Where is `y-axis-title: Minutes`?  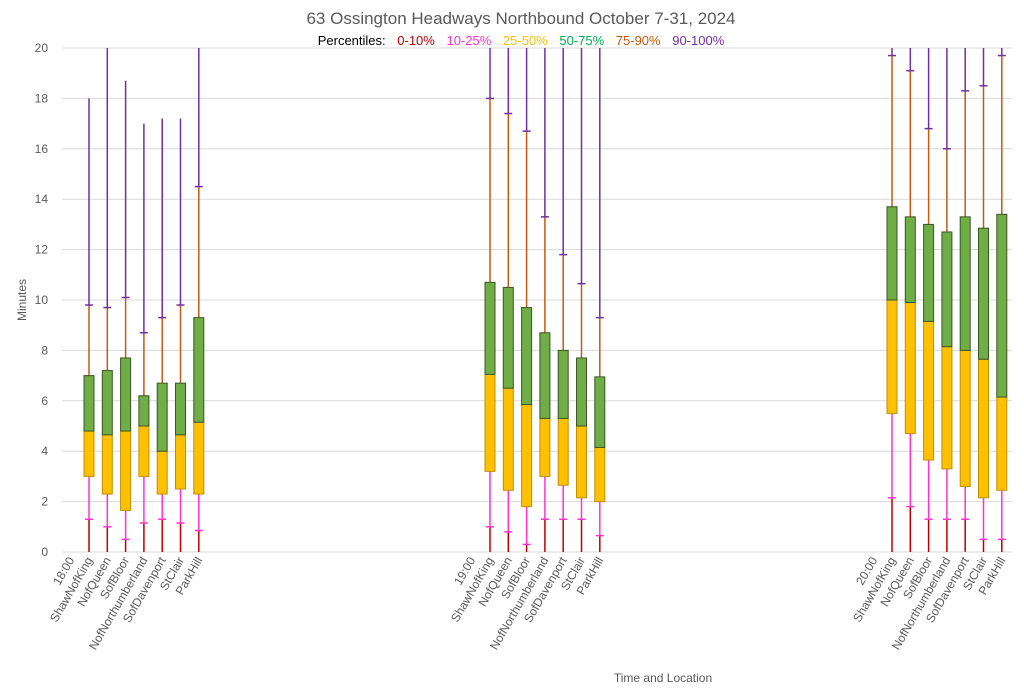 y-axis-title: Minutes is located at coordinates (22, 300).